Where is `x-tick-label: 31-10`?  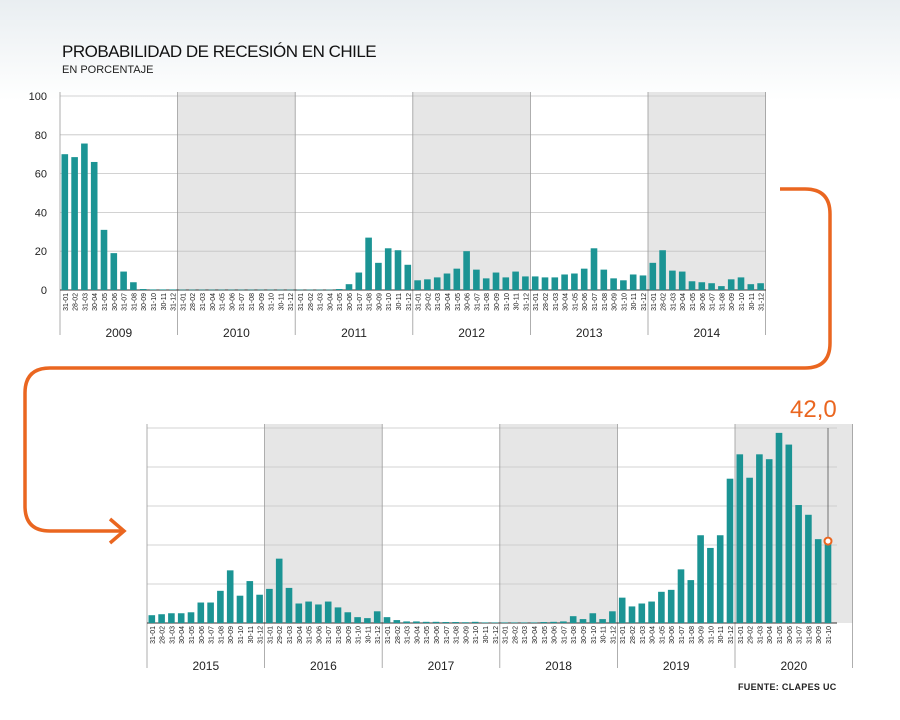 x-tick-label: 31-10 is located at coordinates (359, 635).